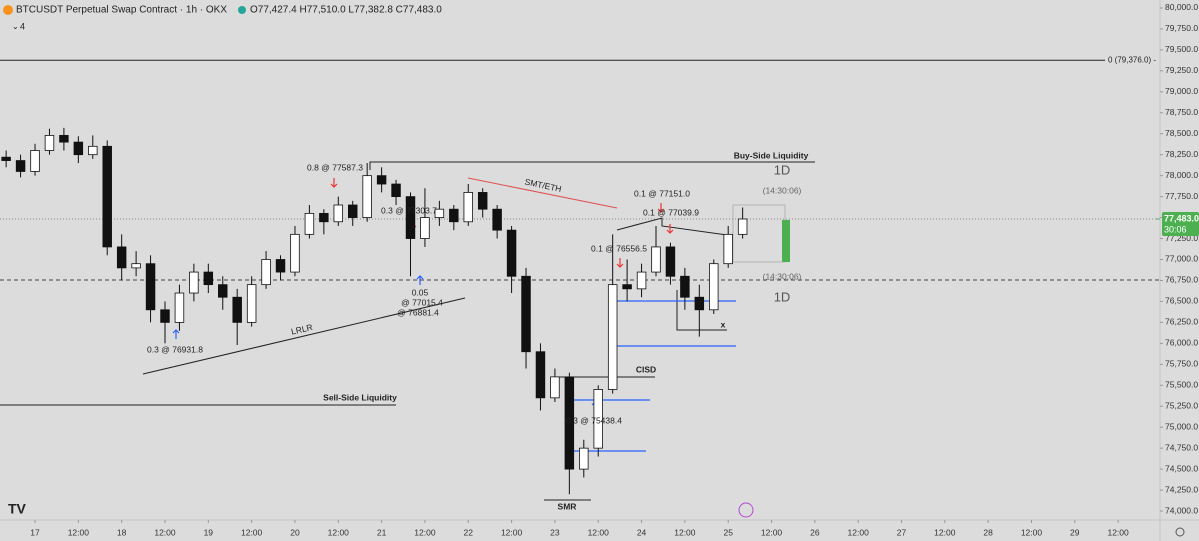 Image resolution: width=1199 pixels, height=541 pixels. What do you see at coordinates (422, 302) in the screenshot?
I see `annotation: @ 77015.4` at bounding box center [422, 302].